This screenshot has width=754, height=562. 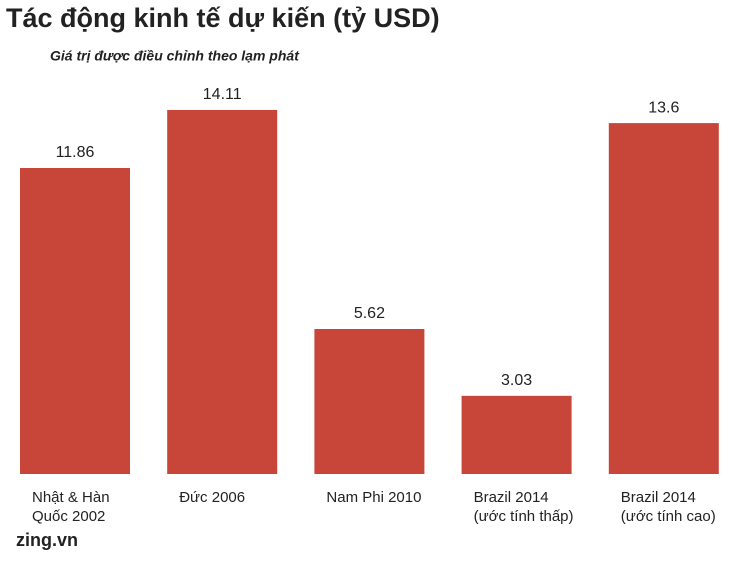 What do you see at coordinates (175, 56) in the screenshot?
I see `chart-subtitle: Giá trị được điều chỉnh theo lạm phát` at bounding box center [175, 56].